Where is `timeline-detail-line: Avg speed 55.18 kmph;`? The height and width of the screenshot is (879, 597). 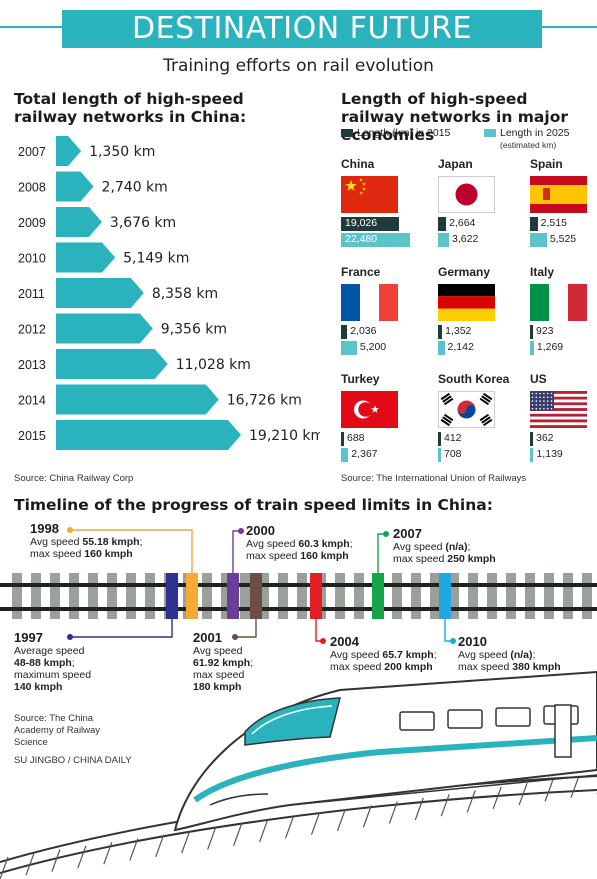 timeline-detail-line: Avg speed 55.18 kmph; is located at coordinates (86, 542).